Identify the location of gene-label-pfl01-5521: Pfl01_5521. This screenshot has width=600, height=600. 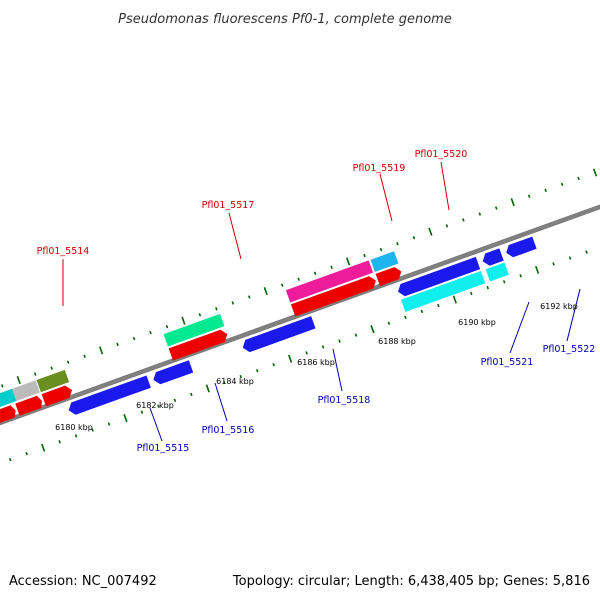
(507, 362).